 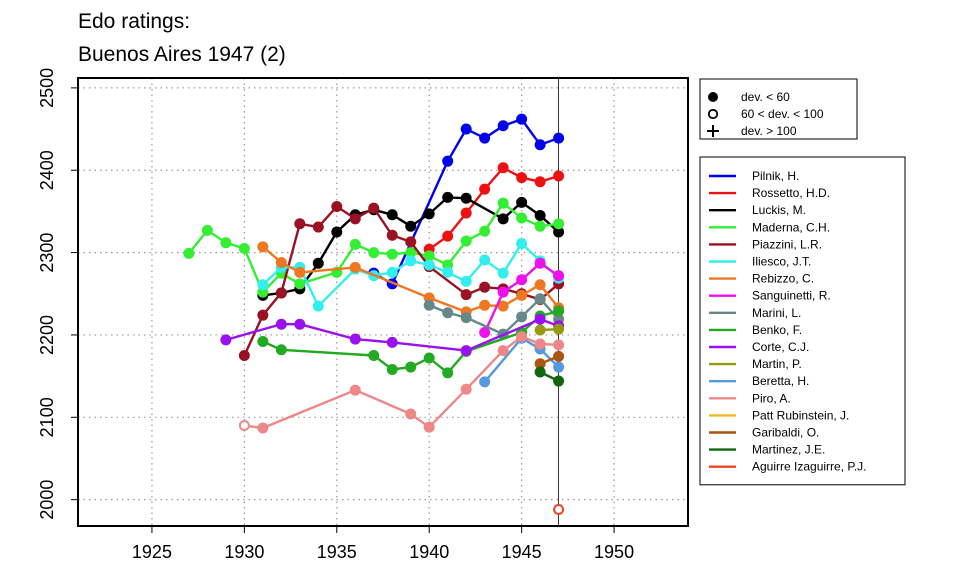 I want to click on series-piazzini-l-r, so click(x=401, y=281).